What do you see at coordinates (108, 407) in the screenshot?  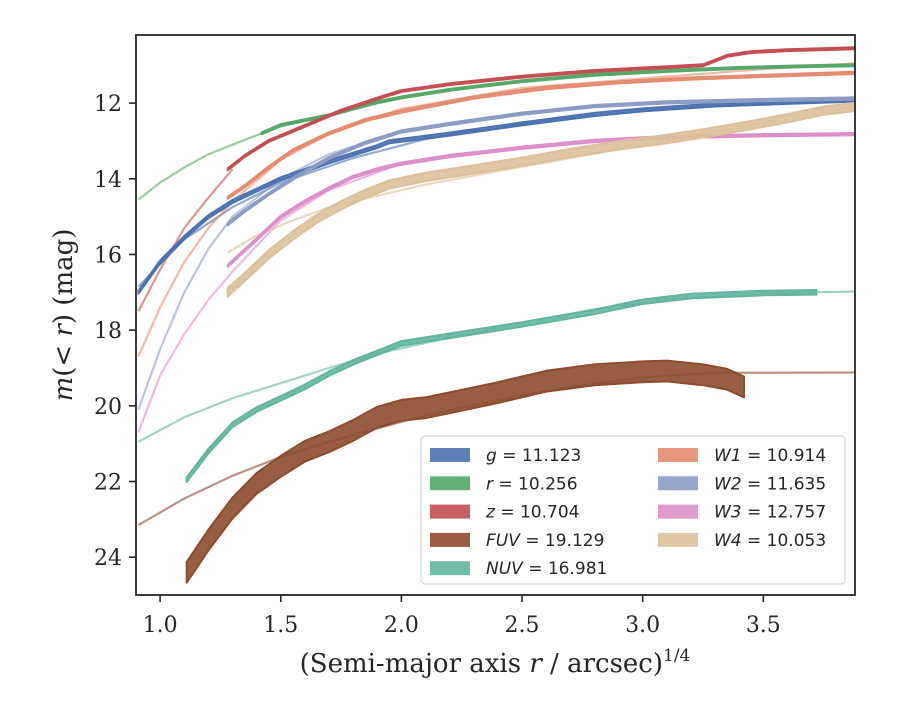 I see `y-tick-label: 20` at bounding box center [108, 407].